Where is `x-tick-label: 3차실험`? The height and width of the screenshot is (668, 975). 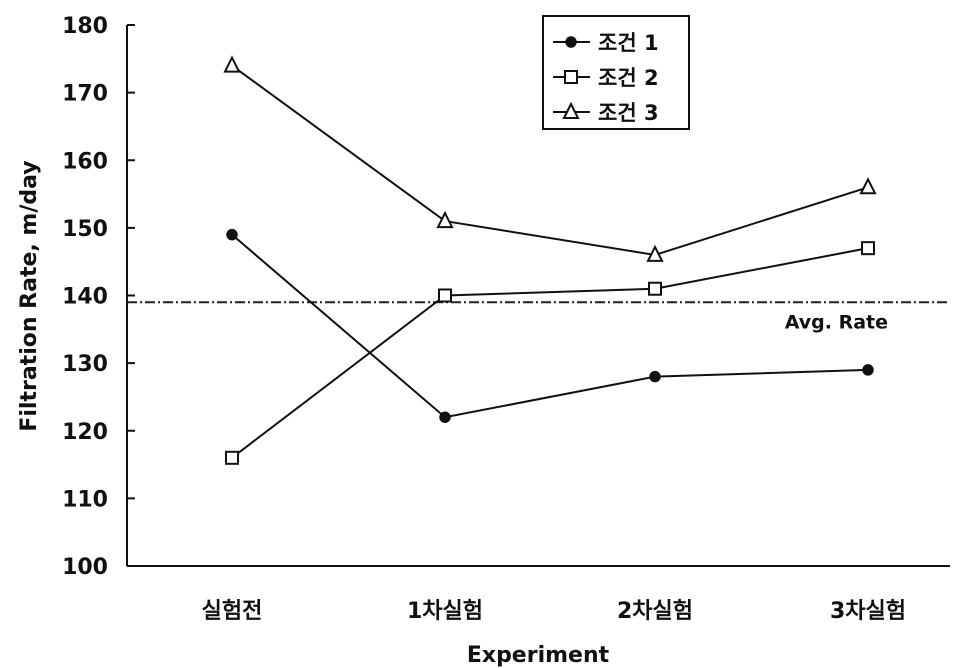 x-tick-label: 3차실험 is located at coordinates (868, 611).